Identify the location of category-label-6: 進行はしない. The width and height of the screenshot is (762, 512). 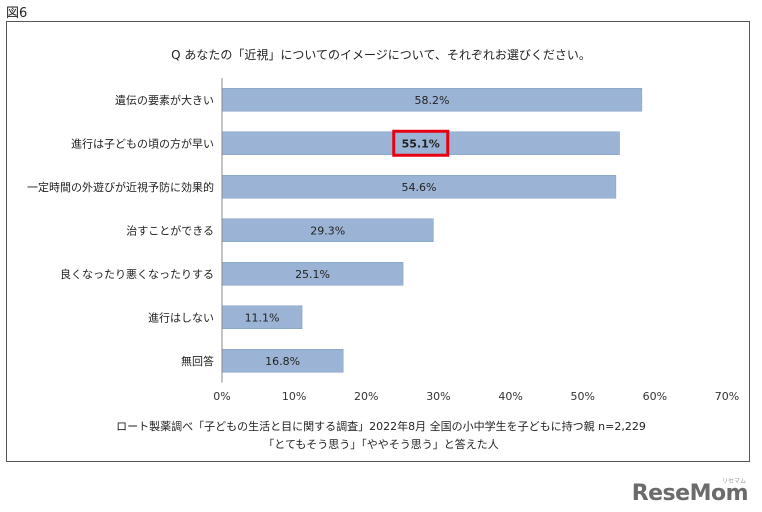
(181, 317).